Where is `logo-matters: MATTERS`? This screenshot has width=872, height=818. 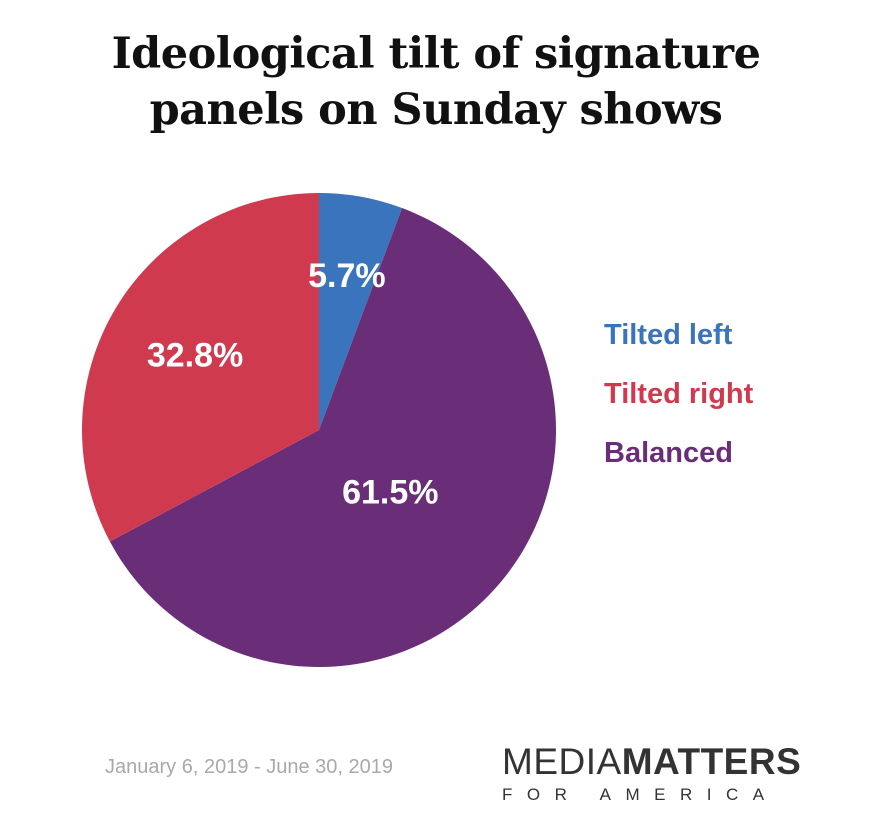 logo-matters: MATTERS is located at coordinates (711, 761).